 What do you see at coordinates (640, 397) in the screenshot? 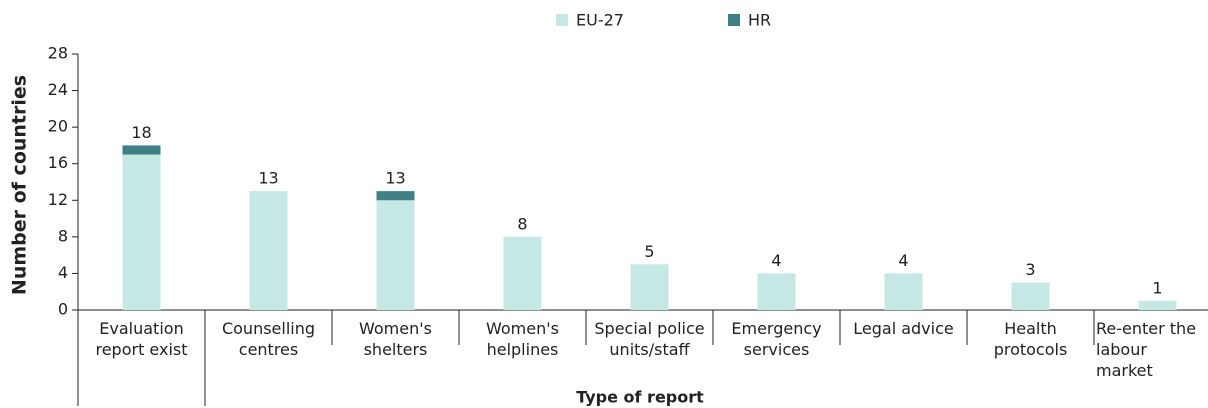
I see `x-axis-title: Type of report` at bounding box center [640, 397].